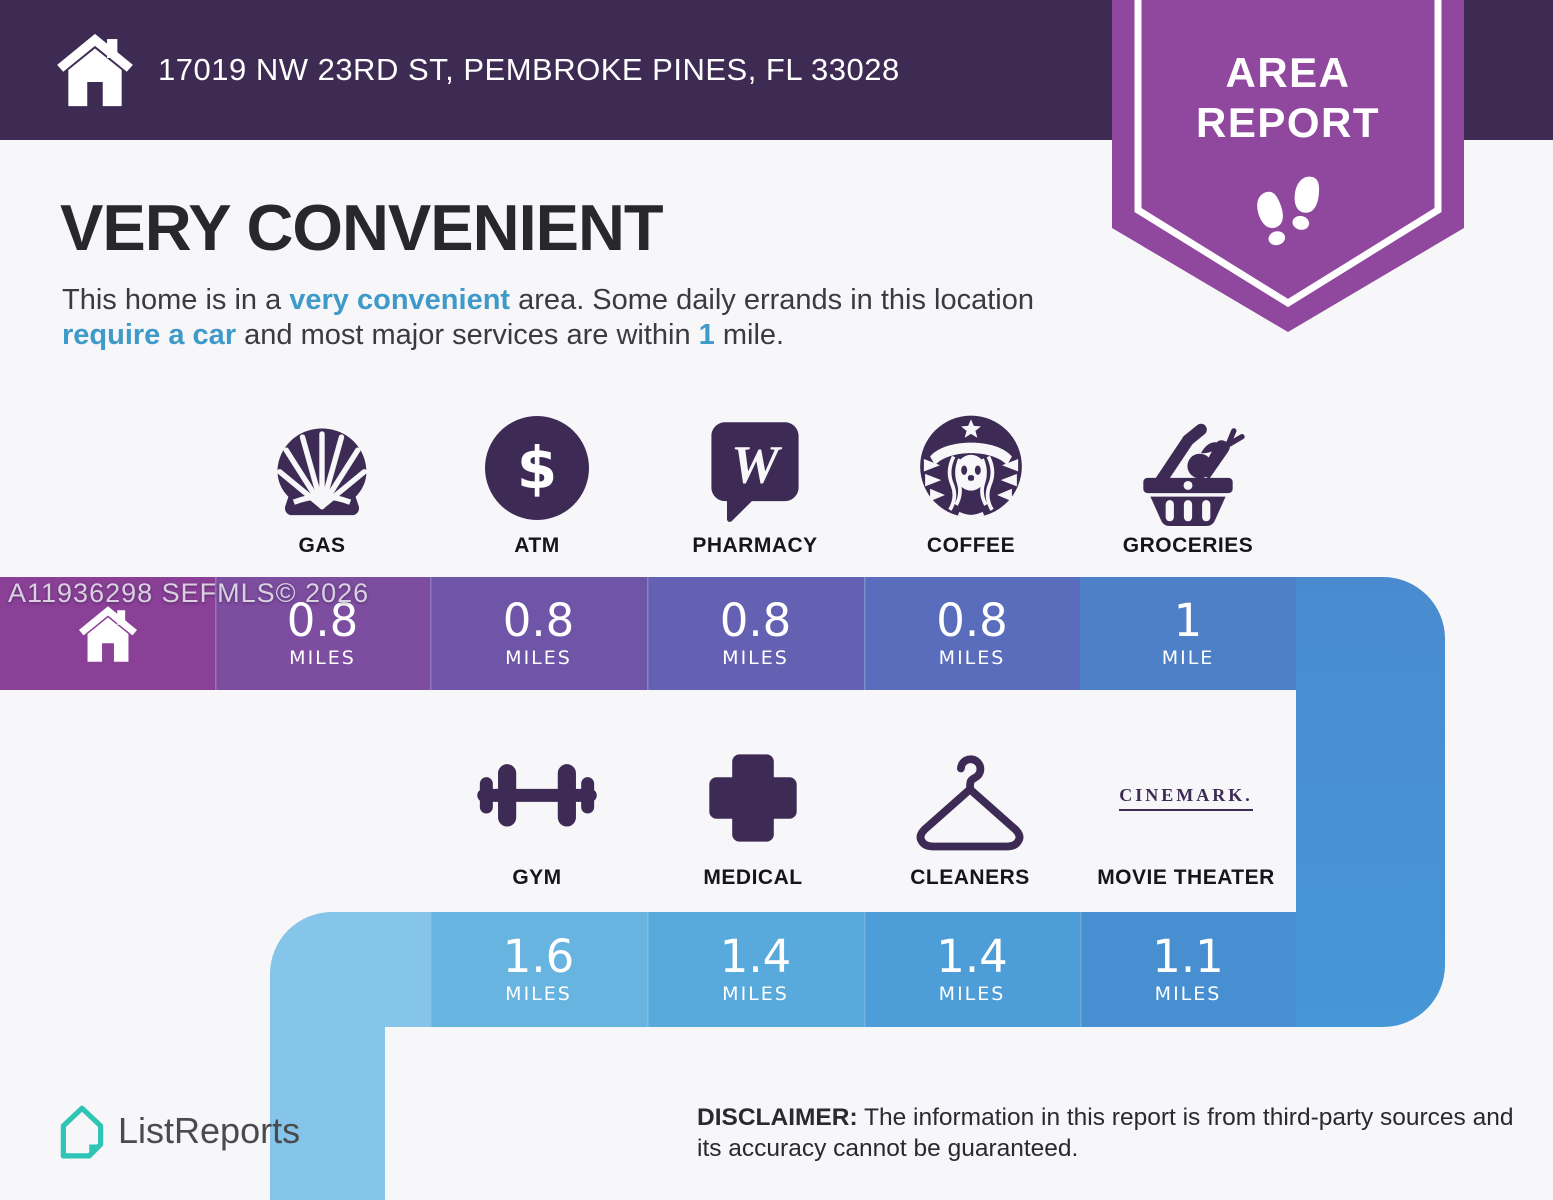 This screenshot has height=1200, width=1553. I want to click on badge-title-line1: AREA, so click(1288, 72).